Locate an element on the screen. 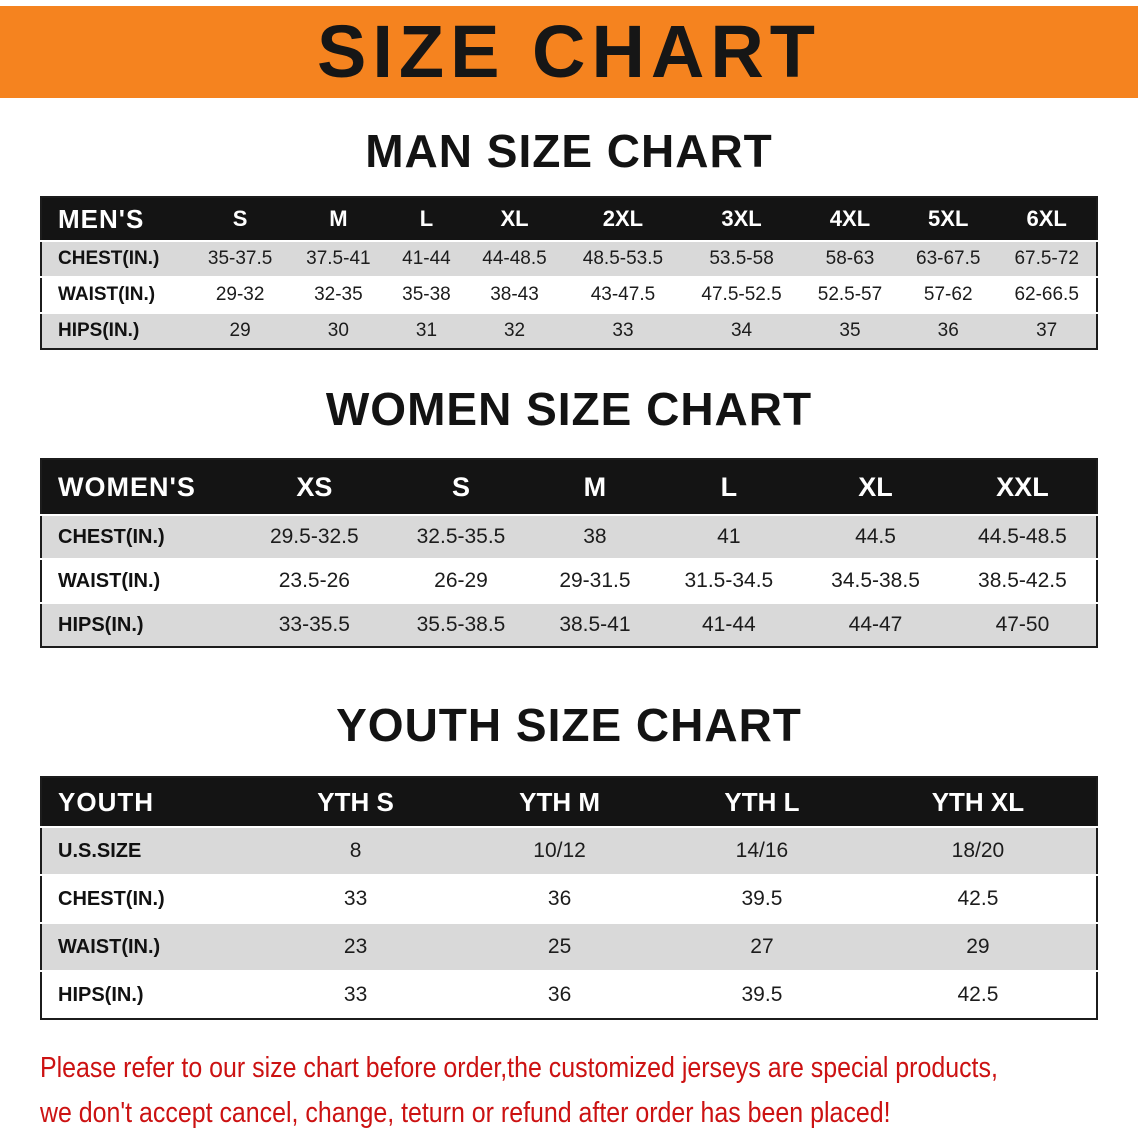  size-value-cell: 31.5-34.5 is located at coordinates (729, 580).